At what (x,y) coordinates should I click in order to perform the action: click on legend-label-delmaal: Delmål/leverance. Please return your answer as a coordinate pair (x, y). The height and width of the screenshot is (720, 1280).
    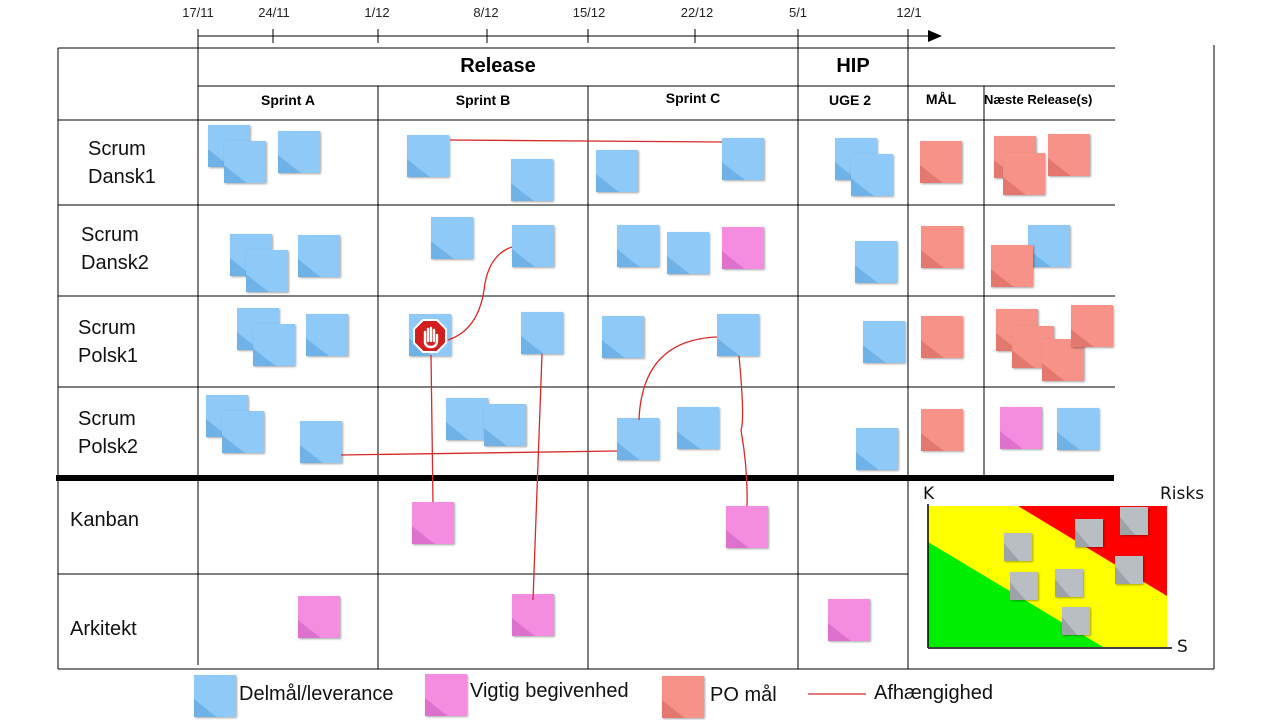
    Looking at the image, I should click on (316, 694).